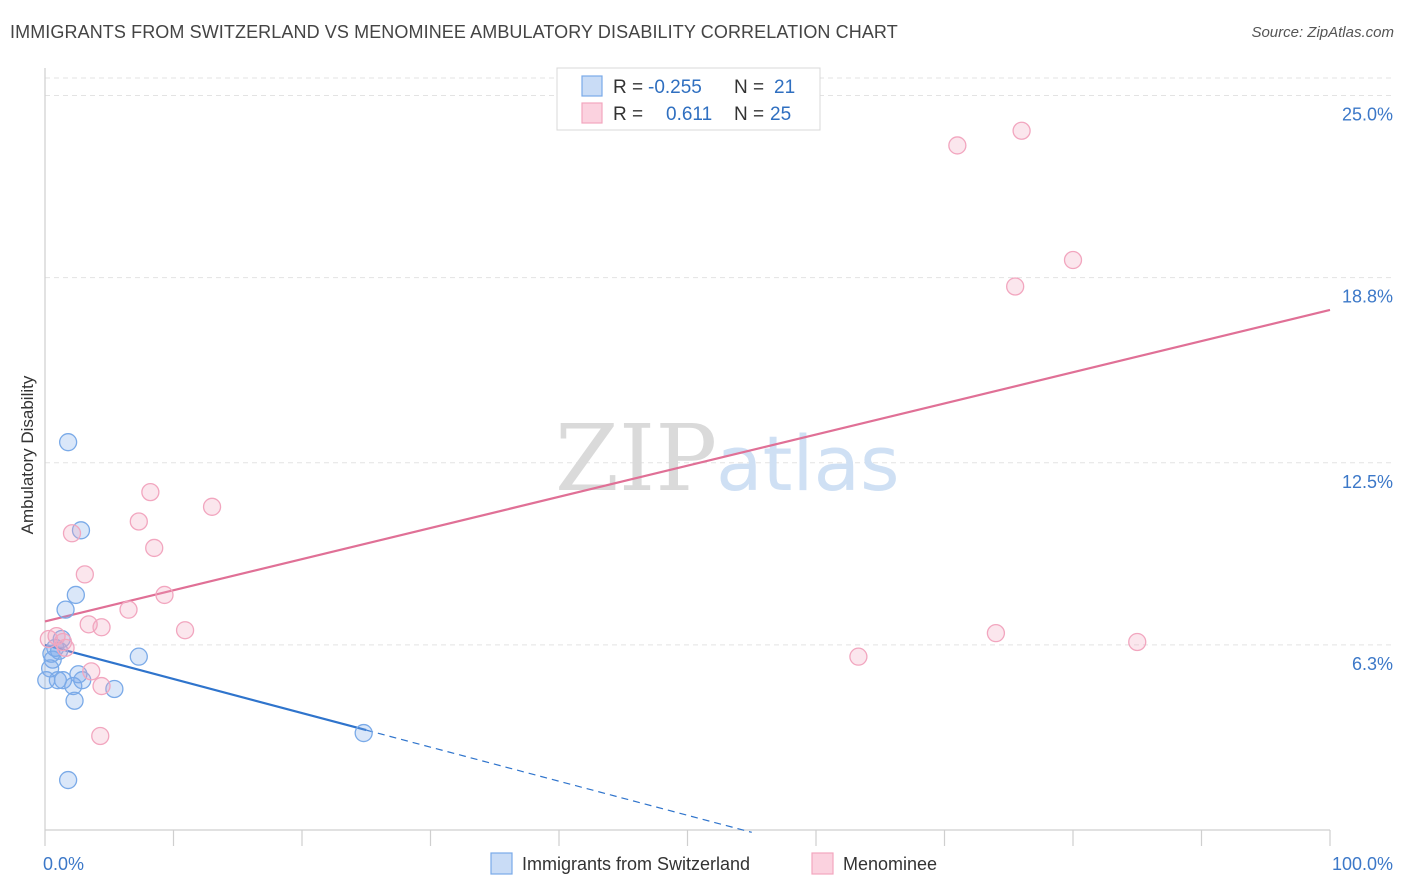 This screenshot has width=1406, height=892. What do you see at coordinates (628, 114) in the screenshot?
I see `legend-r-label-2: R =` at bounding box center [628, 114].